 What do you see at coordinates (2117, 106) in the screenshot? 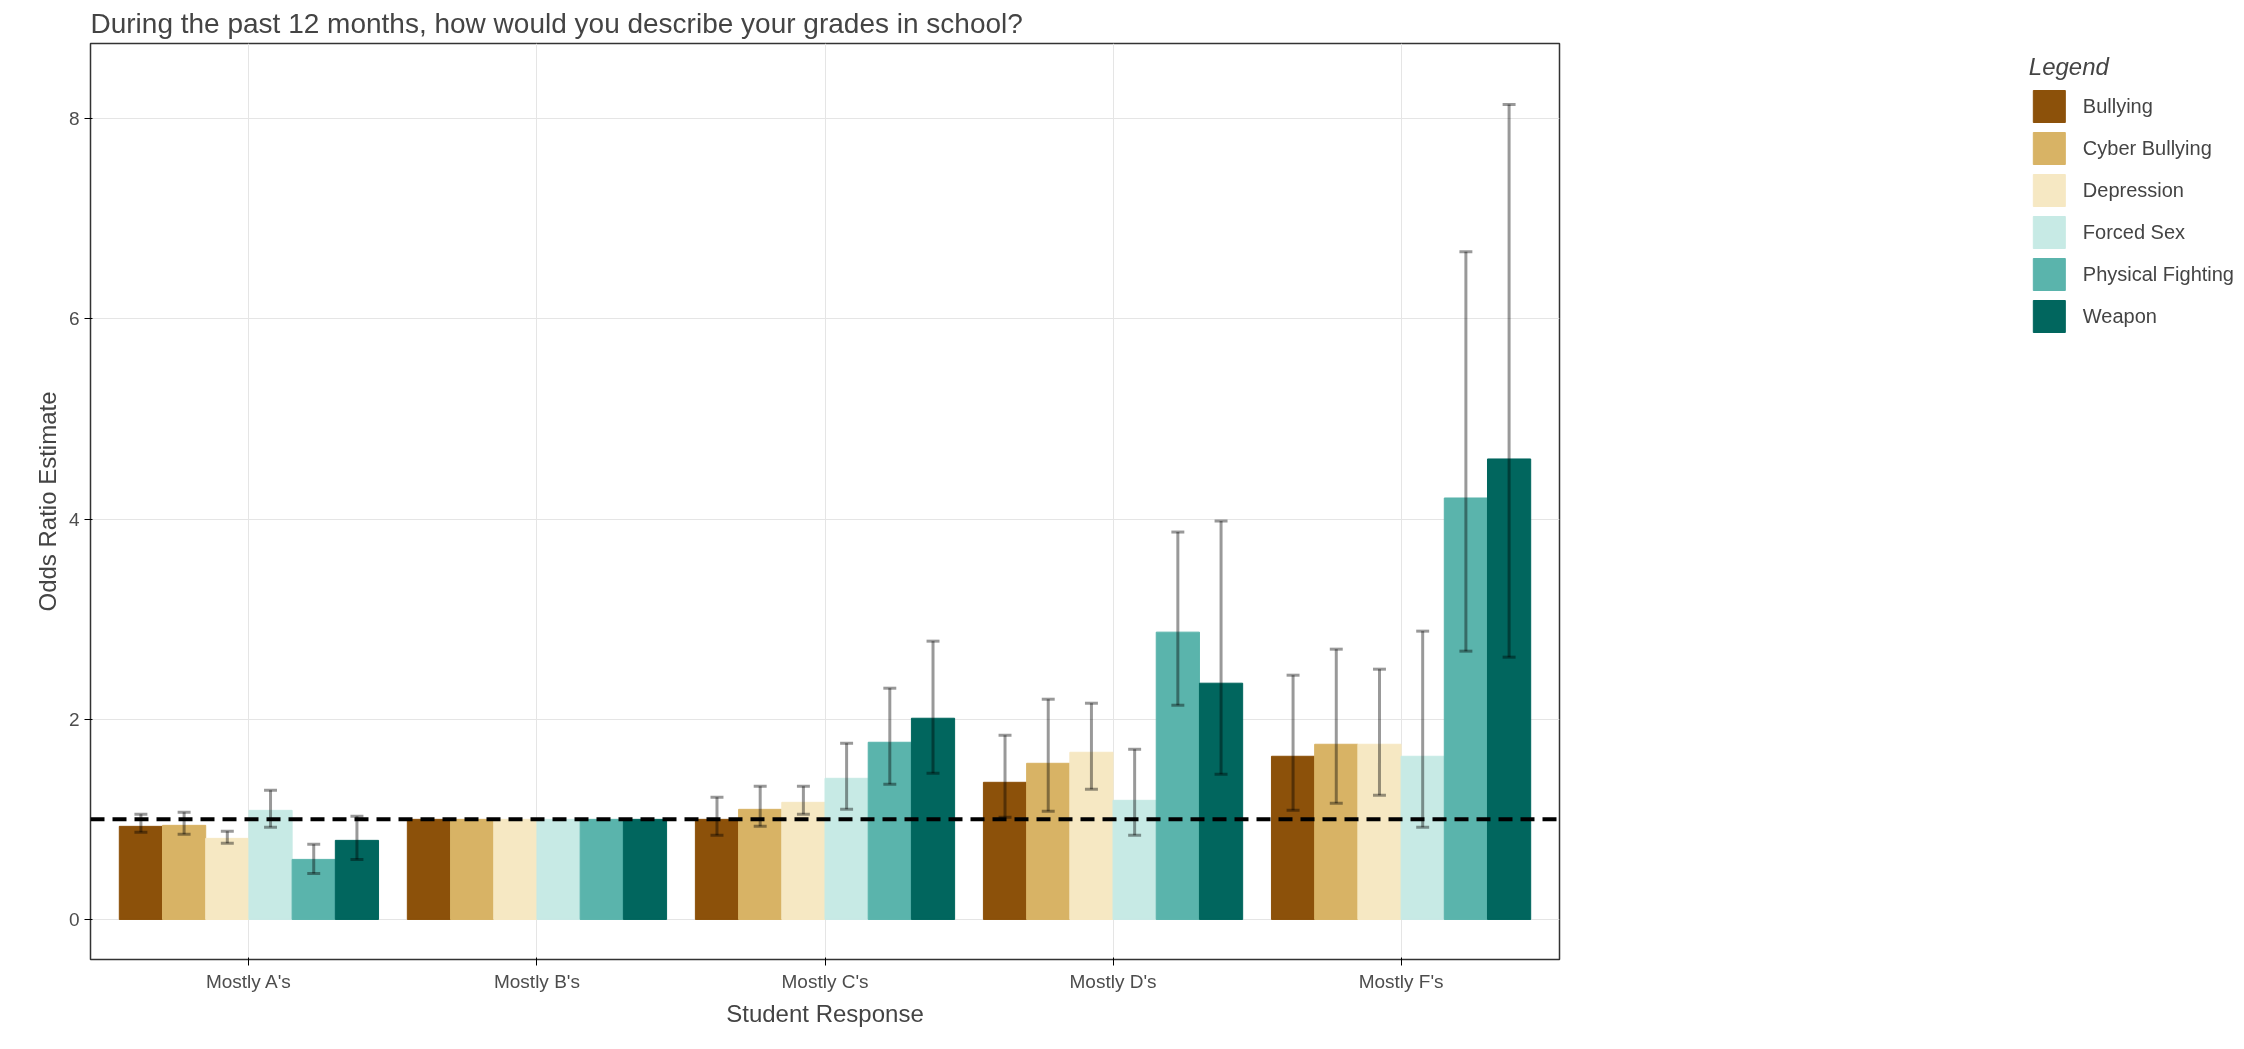
I see `legend-label: Bullying` at bounding box center [2117, 106].